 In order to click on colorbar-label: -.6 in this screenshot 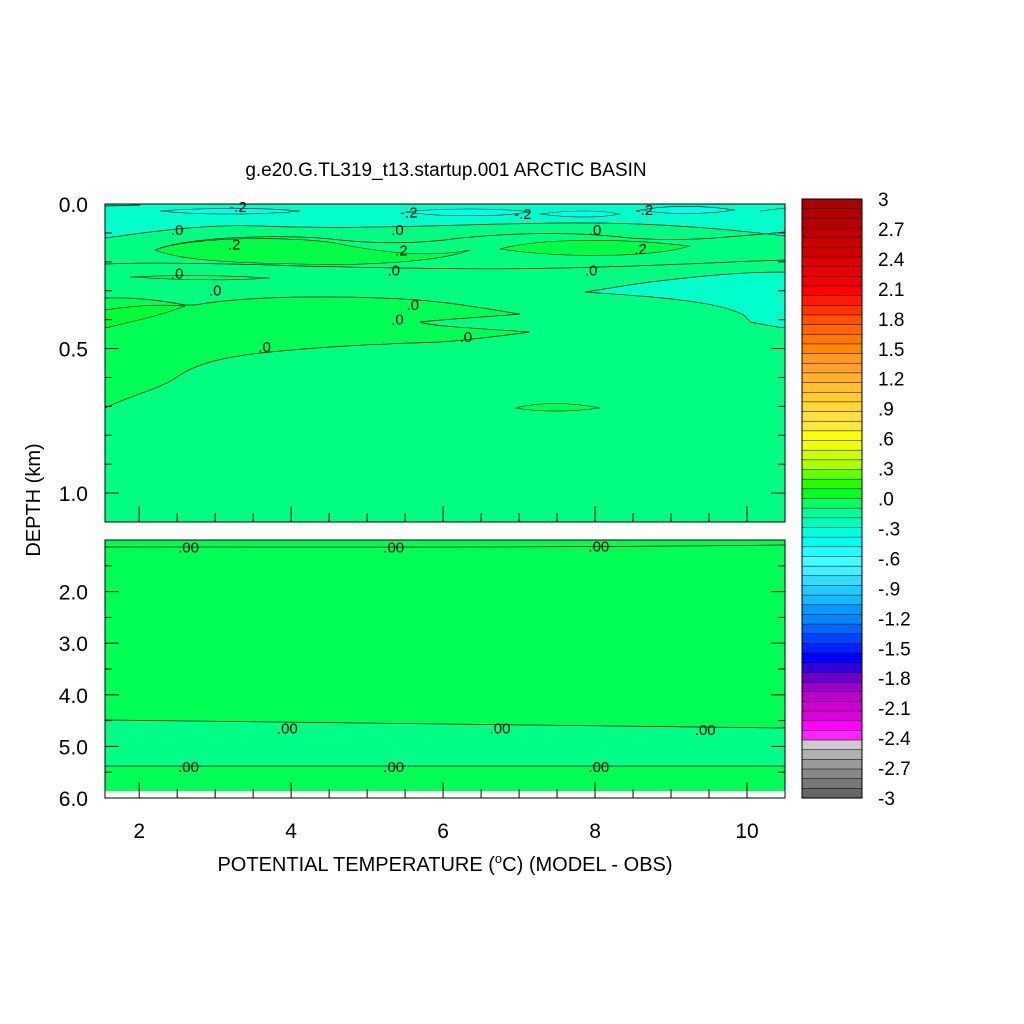, I will do `click(889, 559)`.